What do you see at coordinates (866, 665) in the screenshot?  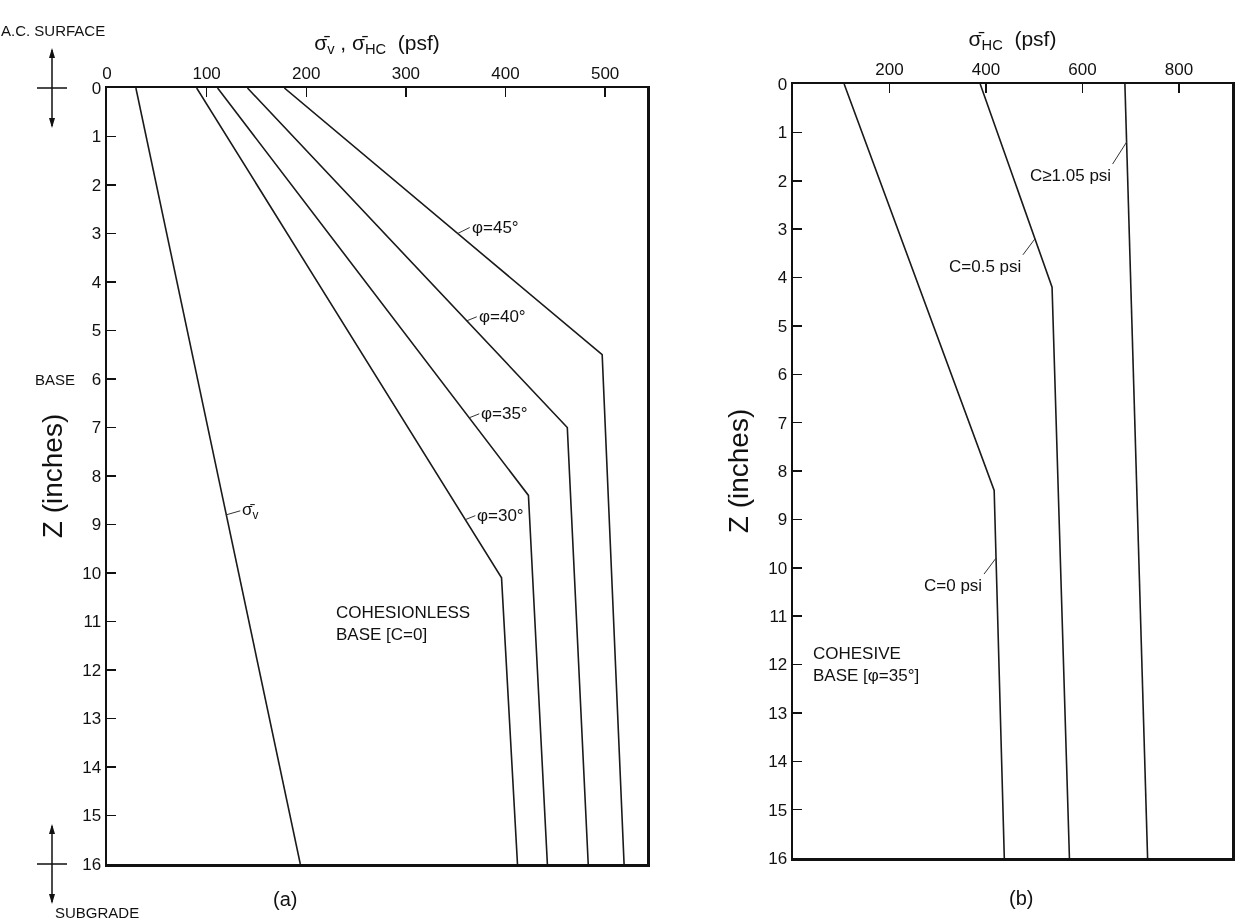 I see `annotation: COHESIVE BASE [φ=35°]` at bounding box center [866, 665].